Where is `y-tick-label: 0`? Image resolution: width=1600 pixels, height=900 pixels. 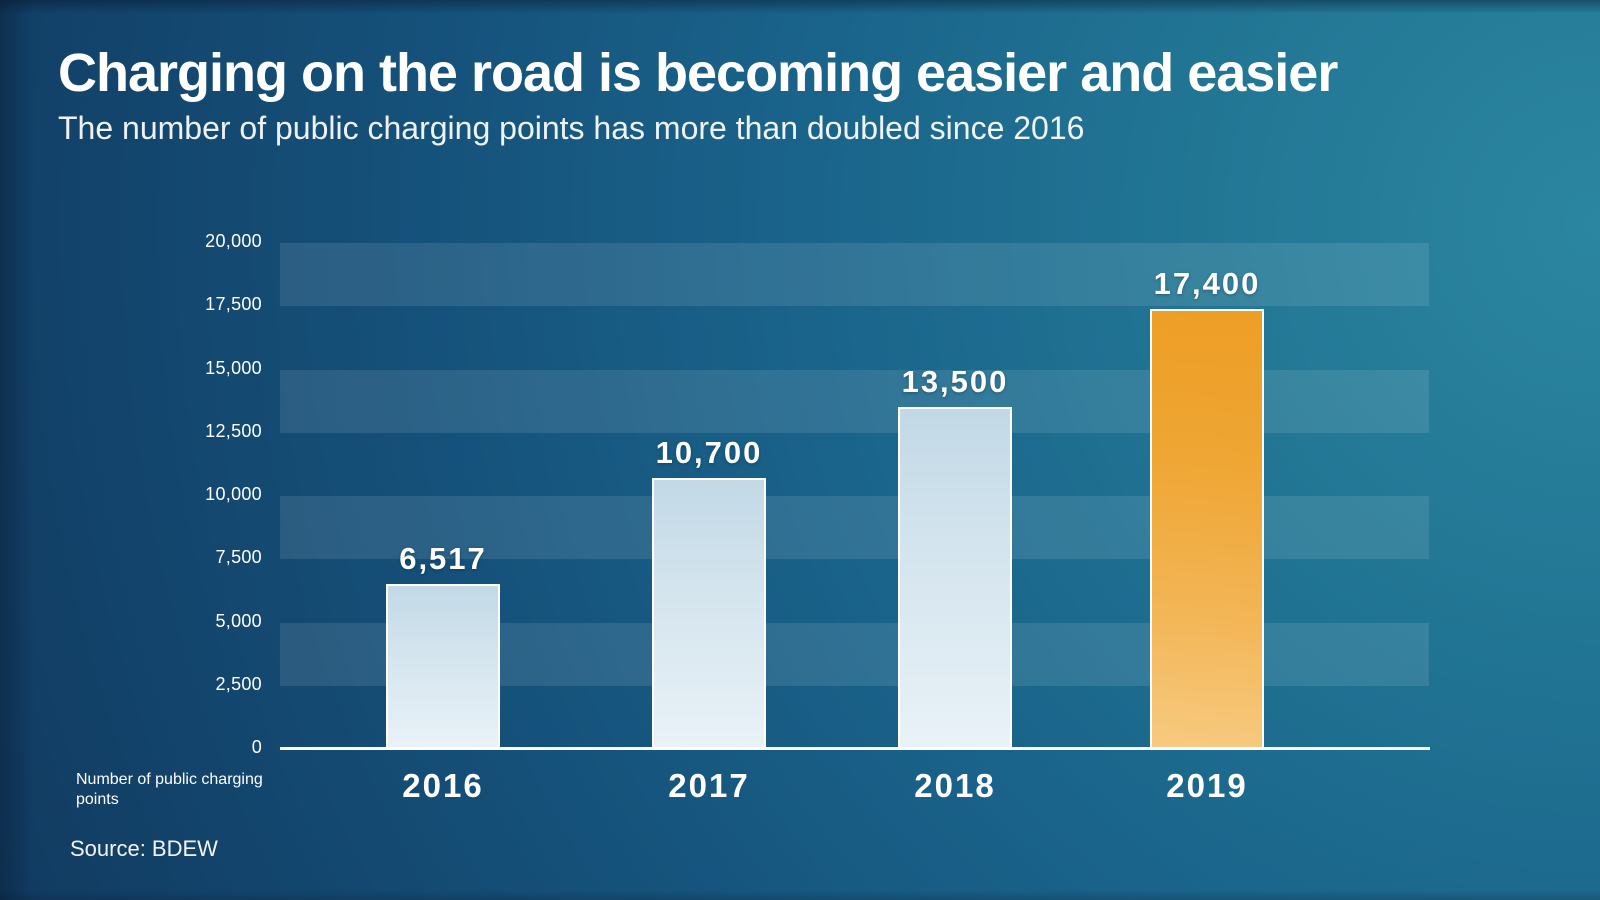 y-tick-label: 0 is located at coordinates (256, 747).